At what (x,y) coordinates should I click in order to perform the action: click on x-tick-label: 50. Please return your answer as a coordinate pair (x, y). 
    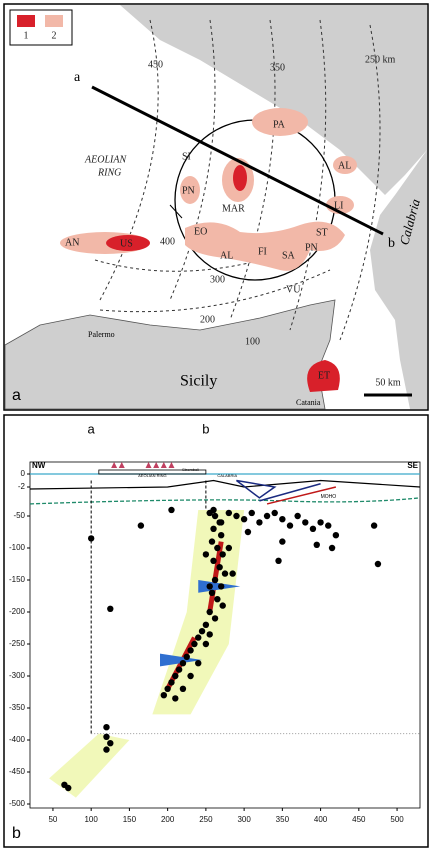
    Looking at the image, I should click on (52, 819).